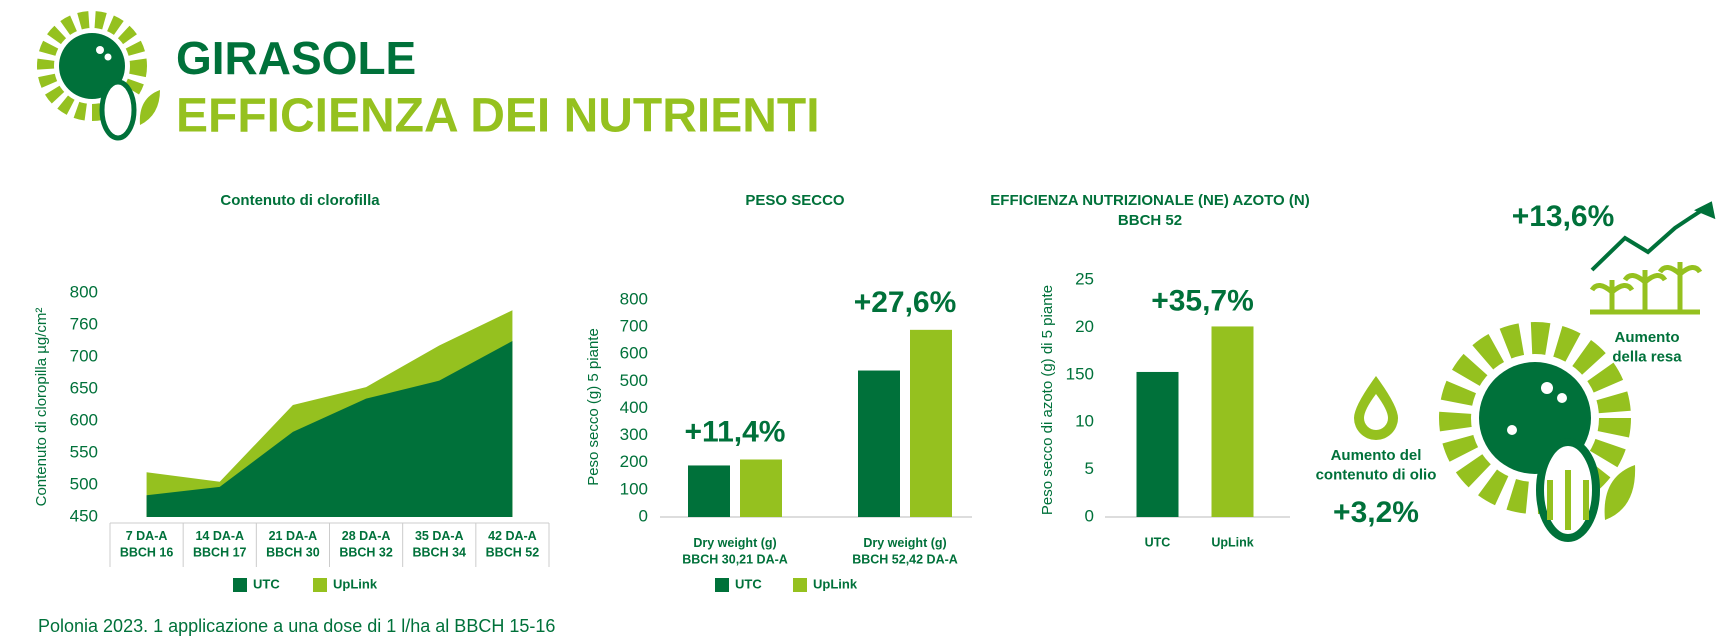  What do you see at coordinates (1537, 432) in the screenshot?
I see `sunflower-icon` at bounding box center [1537, 432].